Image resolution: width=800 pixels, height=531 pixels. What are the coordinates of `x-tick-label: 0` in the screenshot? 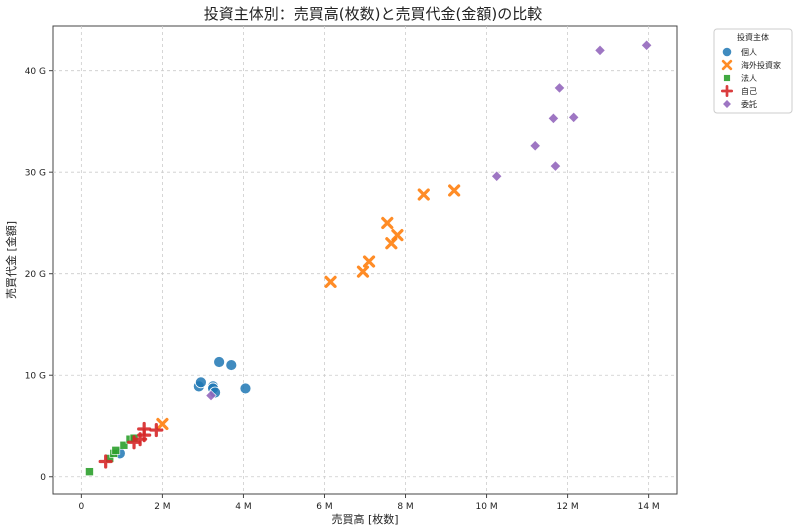 It's located at (81, 507).